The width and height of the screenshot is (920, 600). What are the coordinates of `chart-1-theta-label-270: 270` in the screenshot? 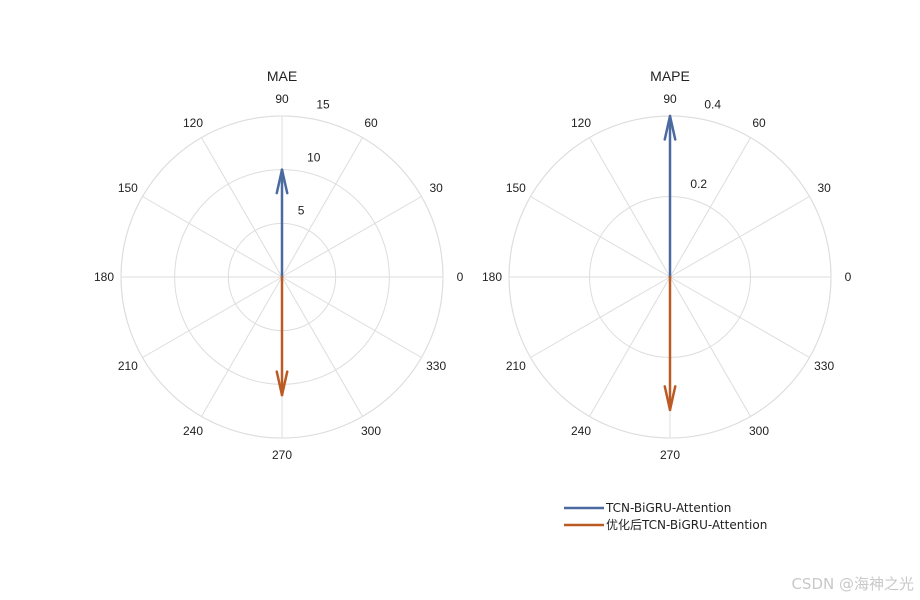 It's located at (282, 455).